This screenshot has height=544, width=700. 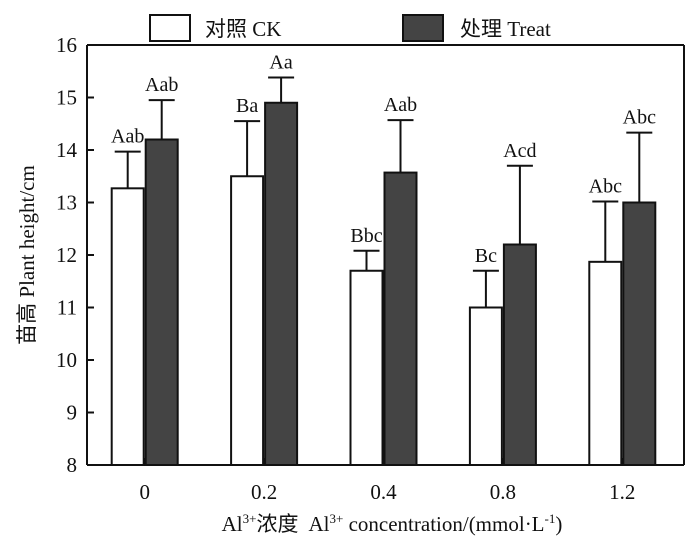 What do you see at coordinates (170, 28) in the screenshot?
I see `legend-swatch-ck` at bounding box center [170, 28].